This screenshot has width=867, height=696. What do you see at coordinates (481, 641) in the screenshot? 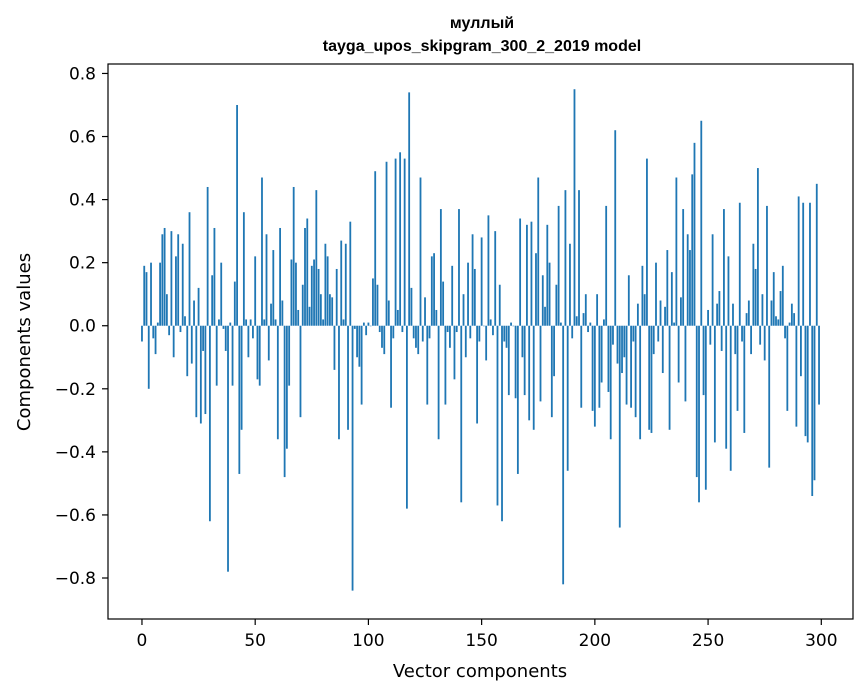
I see `x-tick-label: 150` at bounding box center [481, 641].